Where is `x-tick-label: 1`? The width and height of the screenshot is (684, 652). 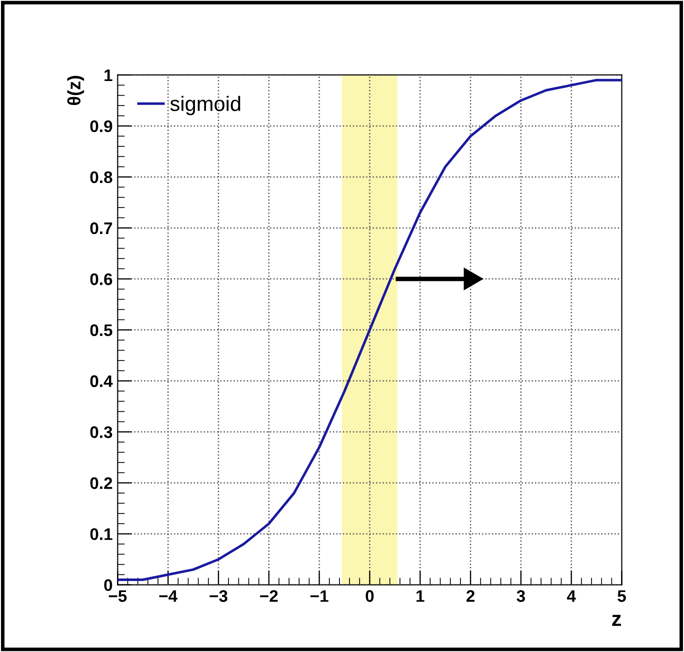
x-tick-label: 1 is located at coordinates (420, 596).